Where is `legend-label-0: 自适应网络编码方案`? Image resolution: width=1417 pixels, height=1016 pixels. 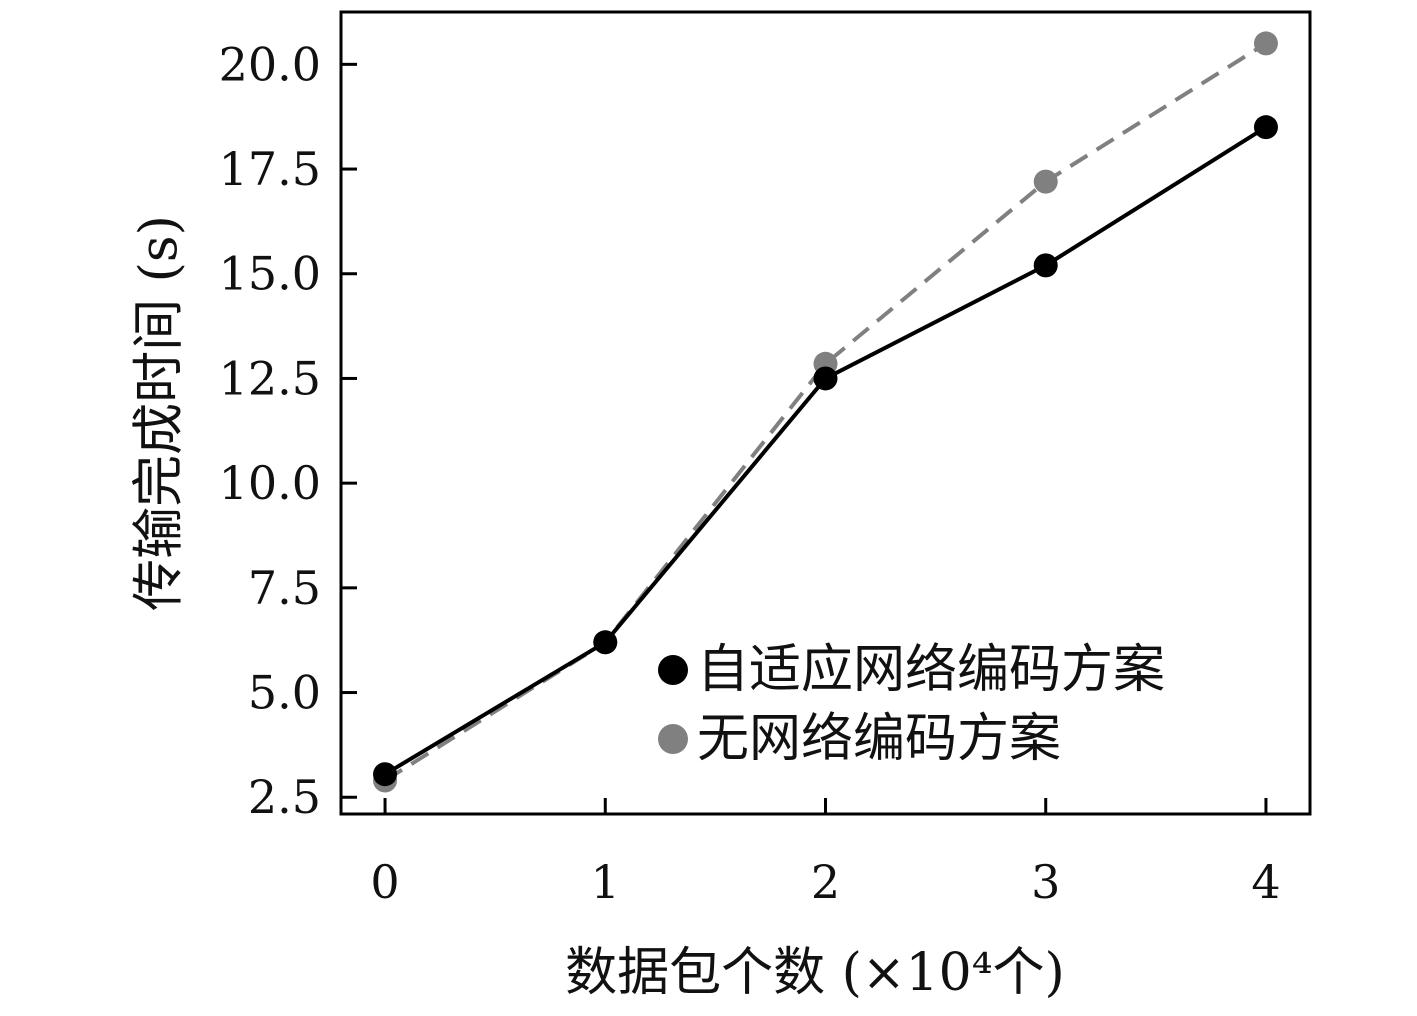 legend-label-0: 自适应网络编码方案 is located at coordinates (931, 670).